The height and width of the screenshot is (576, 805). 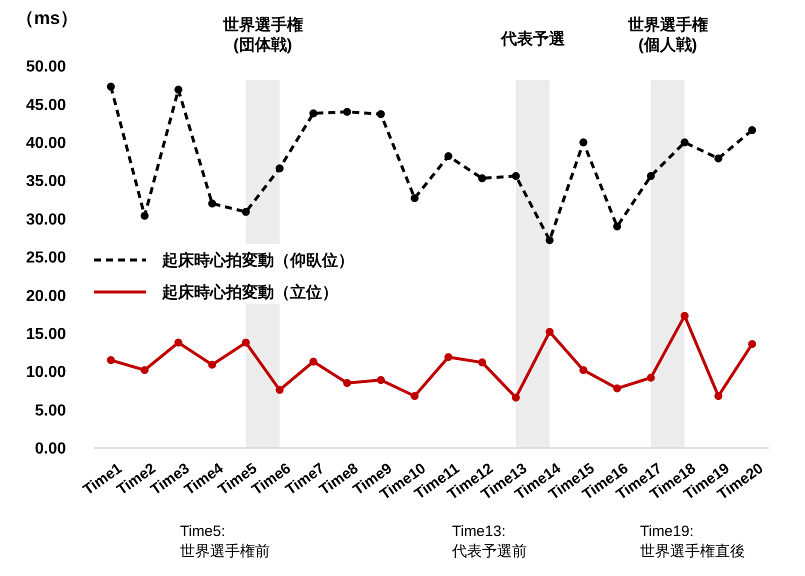 I want to click on text: Time5: 世界選手権前, so click(x=225, y=541).